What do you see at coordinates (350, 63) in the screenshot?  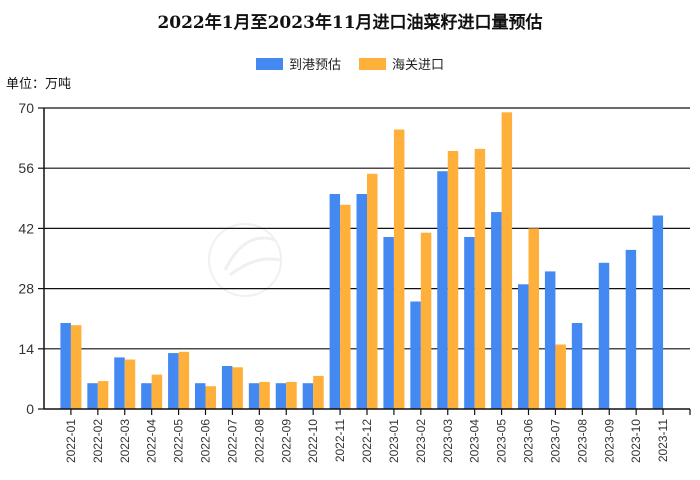 I see `chart-legend: 到港预估 海关进口` at bounding box center [350, 63].